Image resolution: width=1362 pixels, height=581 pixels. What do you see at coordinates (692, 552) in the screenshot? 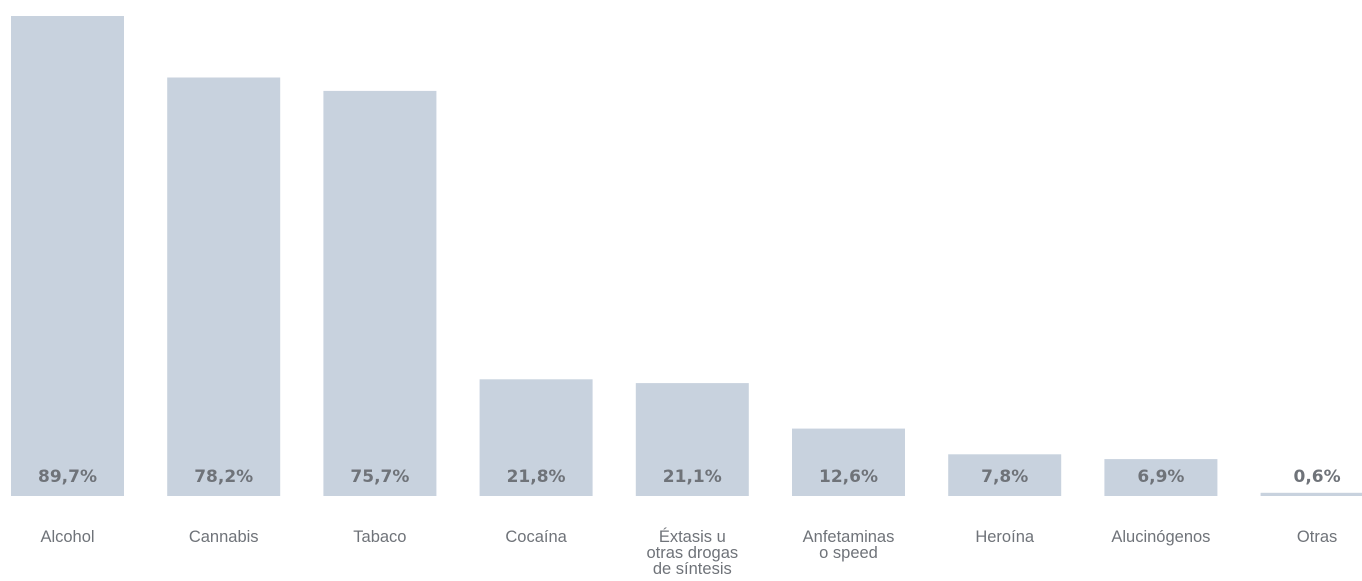
I see `category-label-4: Éxtasis u otras drogas de síntesis` at bounding box center [692, 552].